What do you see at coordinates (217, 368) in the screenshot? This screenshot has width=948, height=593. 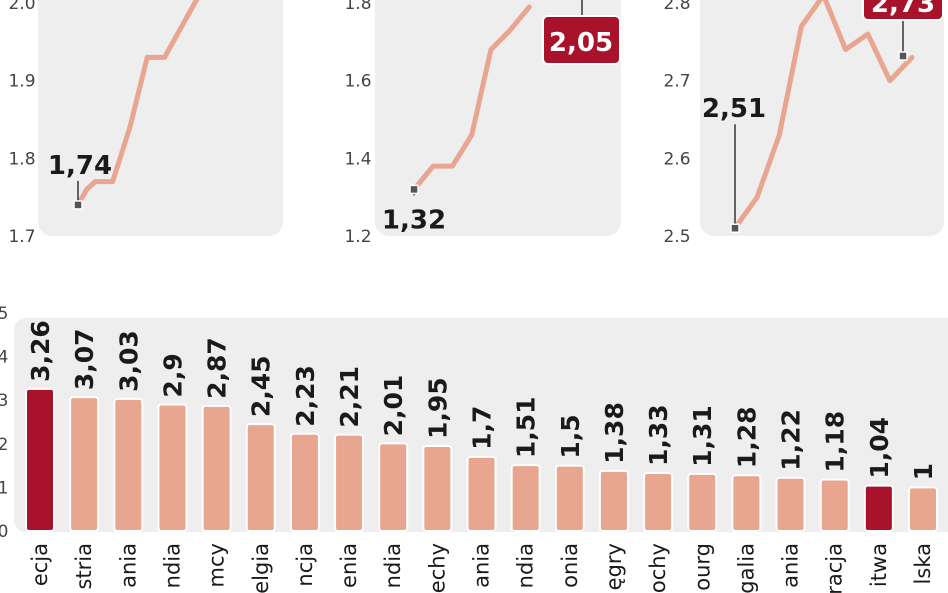 I see `bar-value-label: 2,87` at bounding box center [217, 368].